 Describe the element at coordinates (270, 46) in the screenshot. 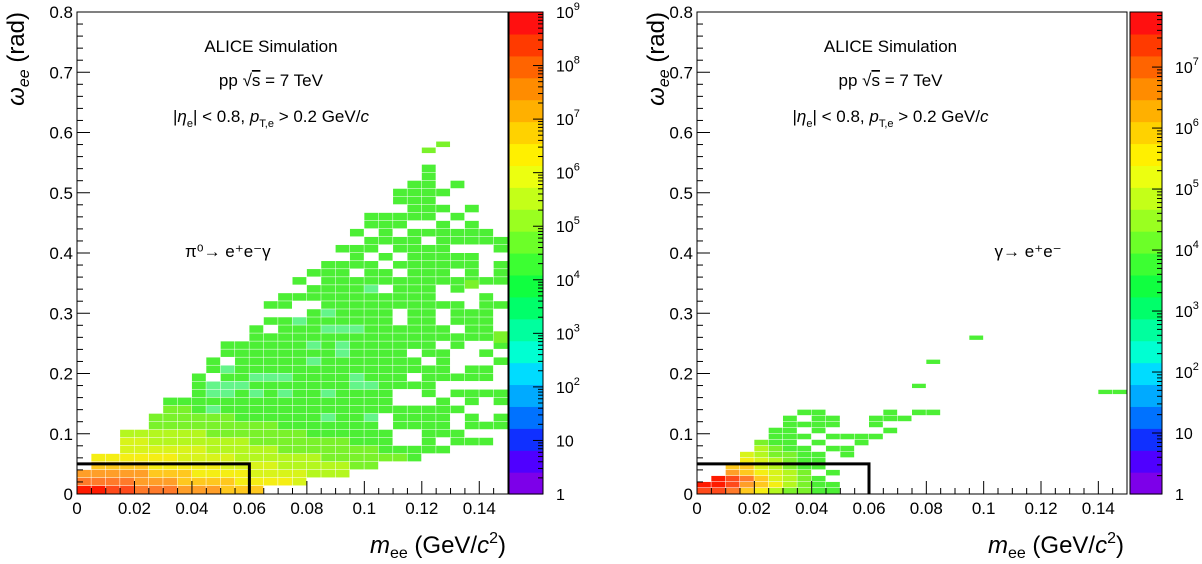

I see `experiment-label: ALICE Simulation` at that location.